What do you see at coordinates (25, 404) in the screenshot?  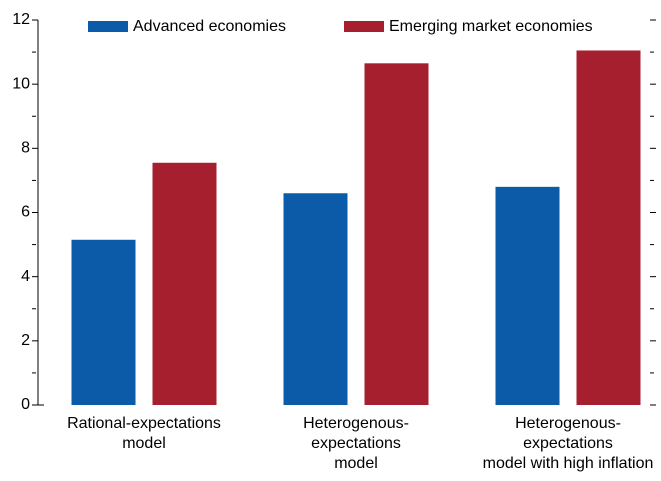 I see `y-tick-label: 0` at bounding box center [25, 404].